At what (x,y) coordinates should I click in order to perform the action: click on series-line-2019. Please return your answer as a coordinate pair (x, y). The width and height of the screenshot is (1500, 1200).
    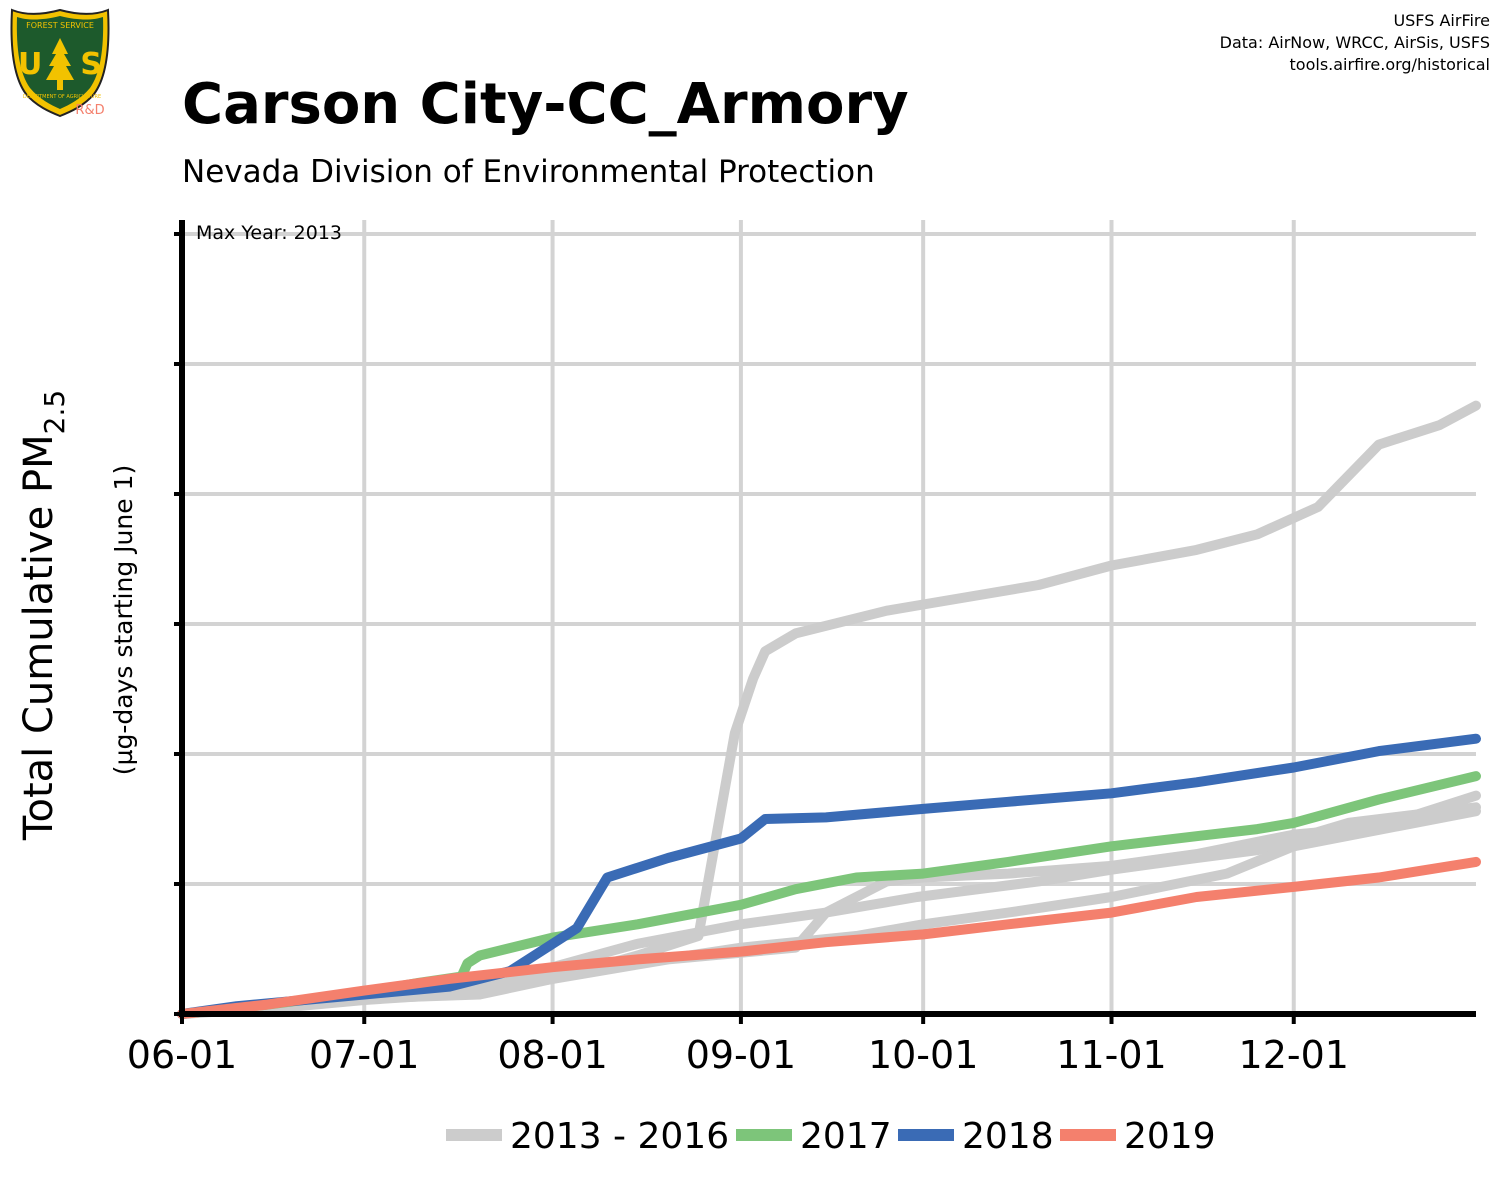
    Looking at the image, I should click on (829, 937).